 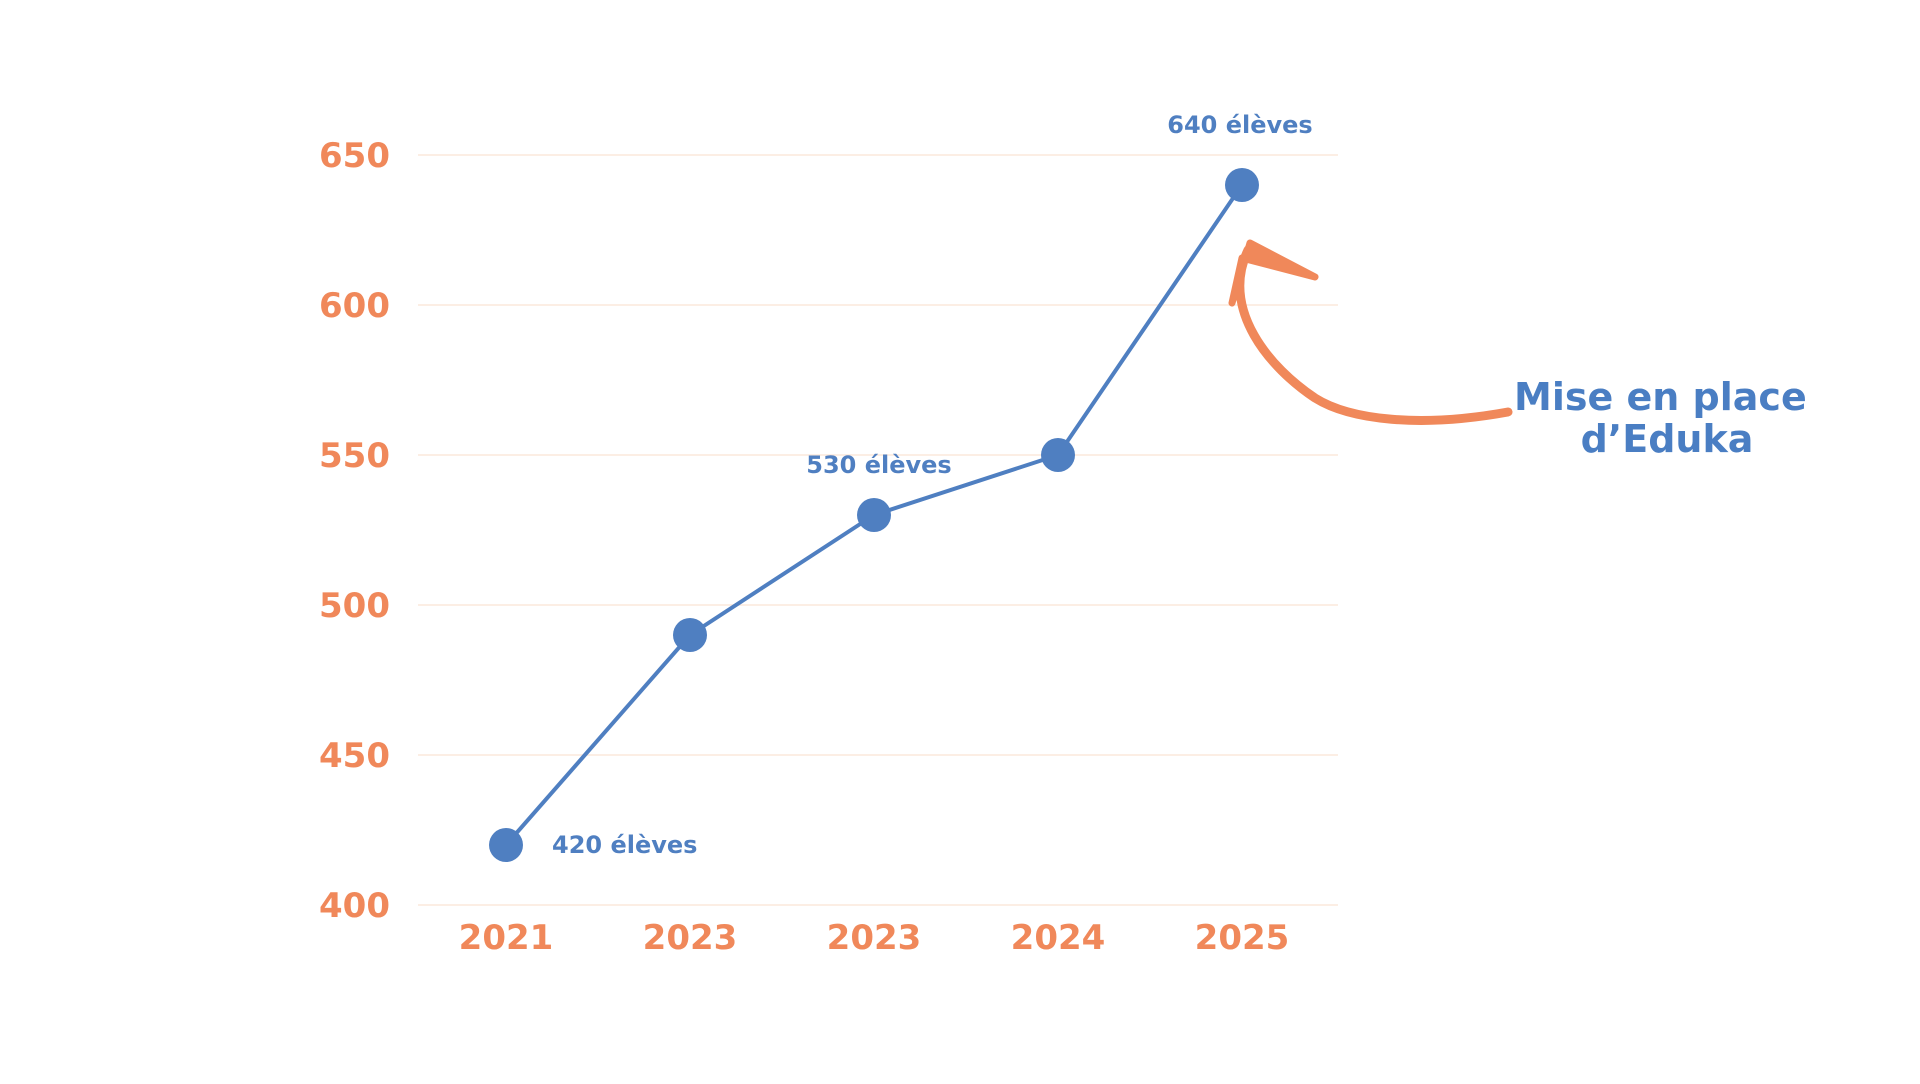 I want to click on y-tick-label: 500, so click(x=354, y=606).